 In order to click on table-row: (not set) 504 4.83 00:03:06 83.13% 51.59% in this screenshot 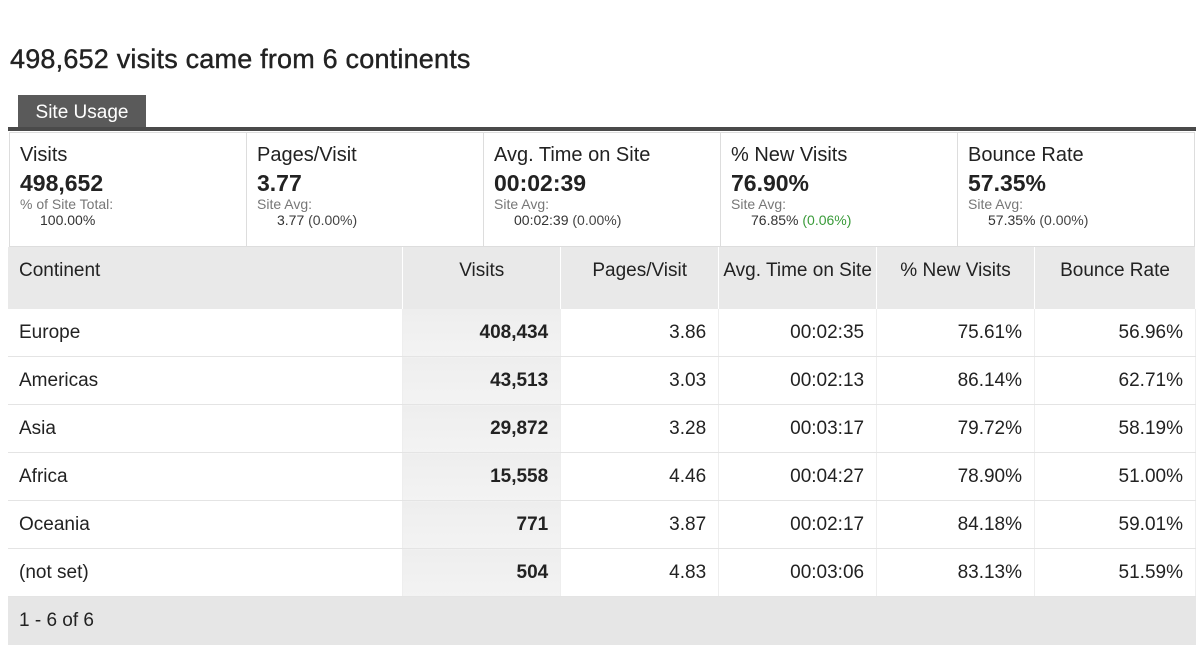, I will do `click(602, 572)`.